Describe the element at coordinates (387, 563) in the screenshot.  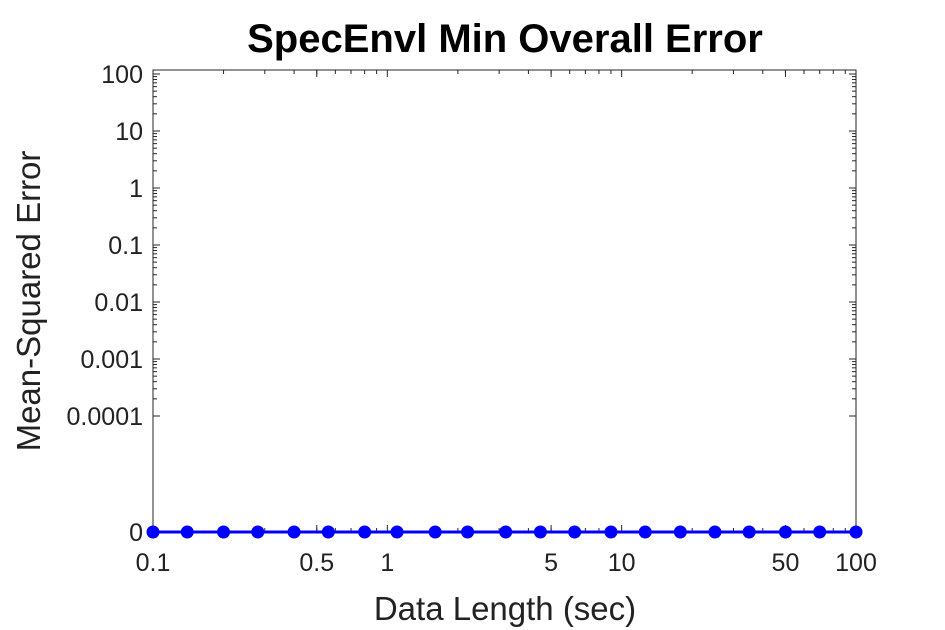
I see `x-tick-label: 1` at that location.